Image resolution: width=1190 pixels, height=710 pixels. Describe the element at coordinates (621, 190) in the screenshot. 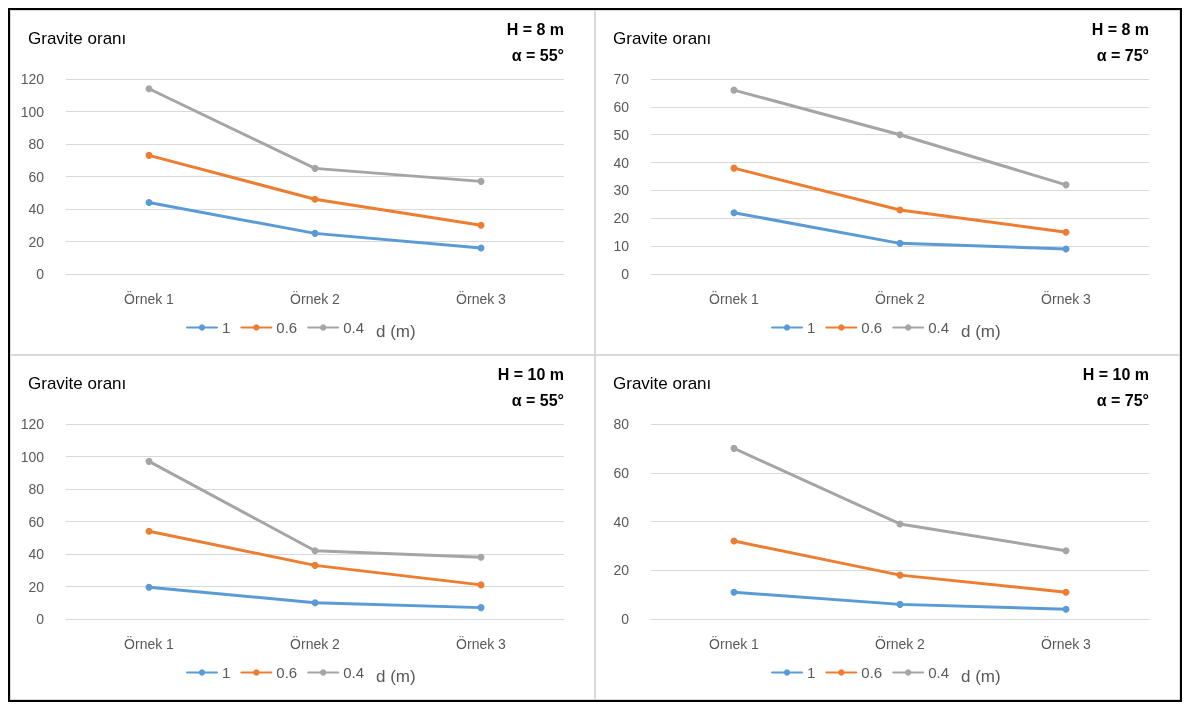

I see `y-tick-label: 30` at that location.